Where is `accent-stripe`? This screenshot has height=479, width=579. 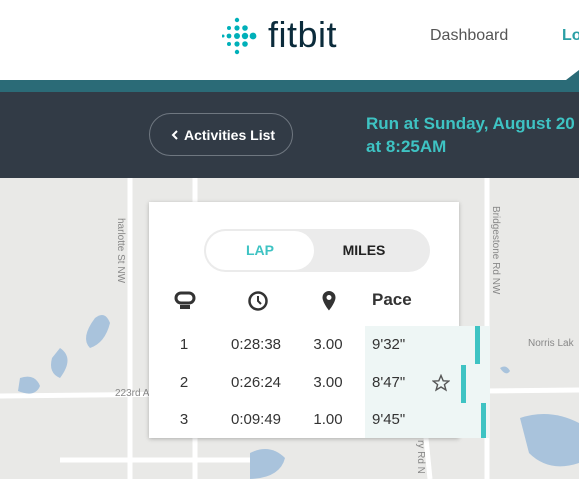 accent-stripe is located at coordinates (289, 86).